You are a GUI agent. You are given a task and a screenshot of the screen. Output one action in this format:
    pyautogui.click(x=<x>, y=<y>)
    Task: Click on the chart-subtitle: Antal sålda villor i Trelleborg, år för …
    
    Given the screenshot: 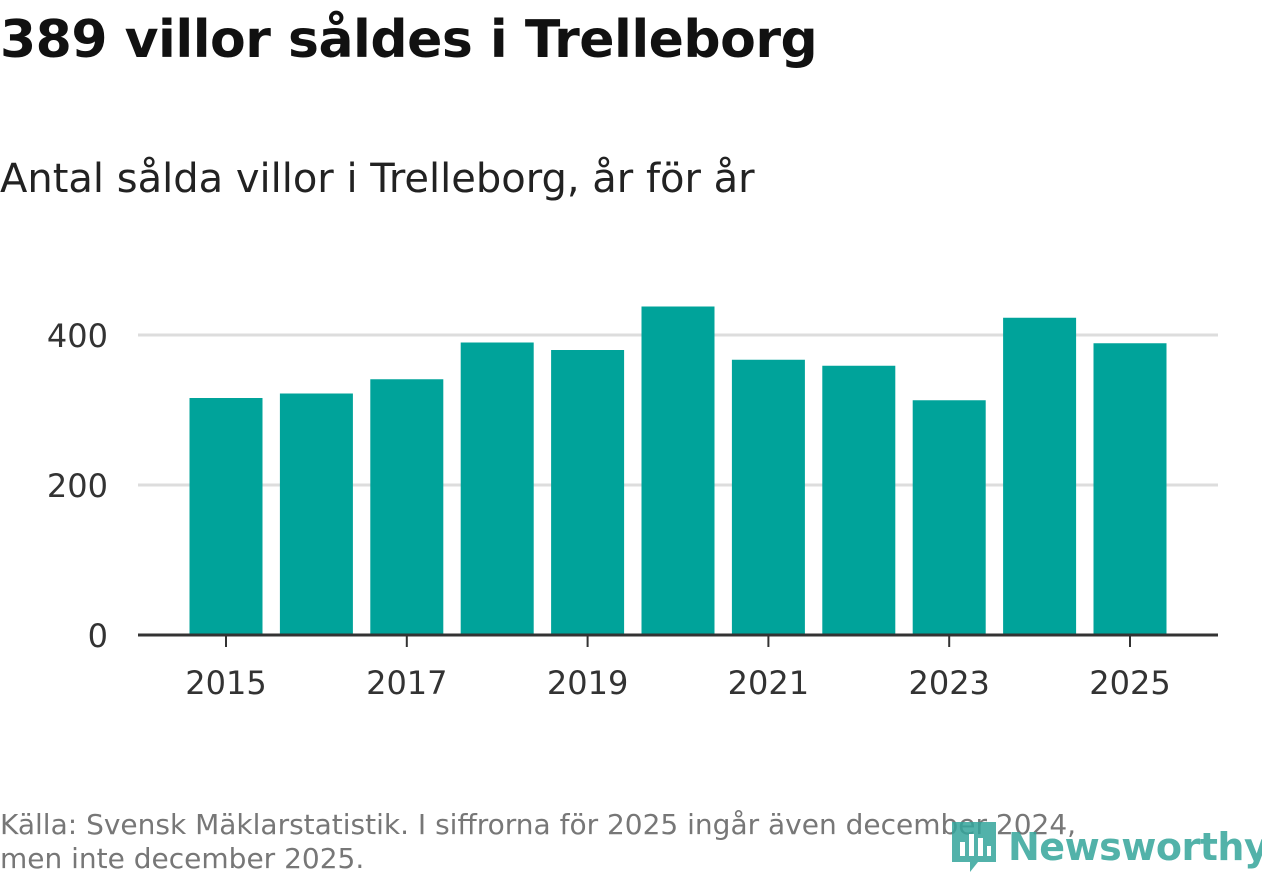 What is the action you would take?
    pyautogui.click(x=377, y=179)
    